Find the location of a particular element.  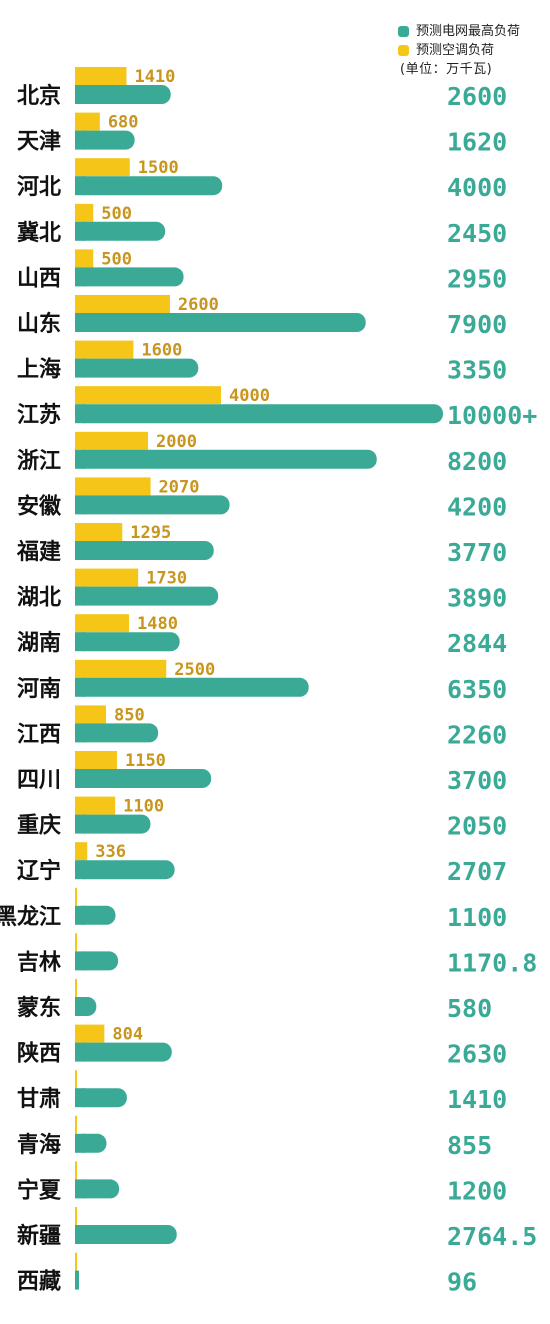

province-label: 辽宁 is located at coordinates (39, 871).